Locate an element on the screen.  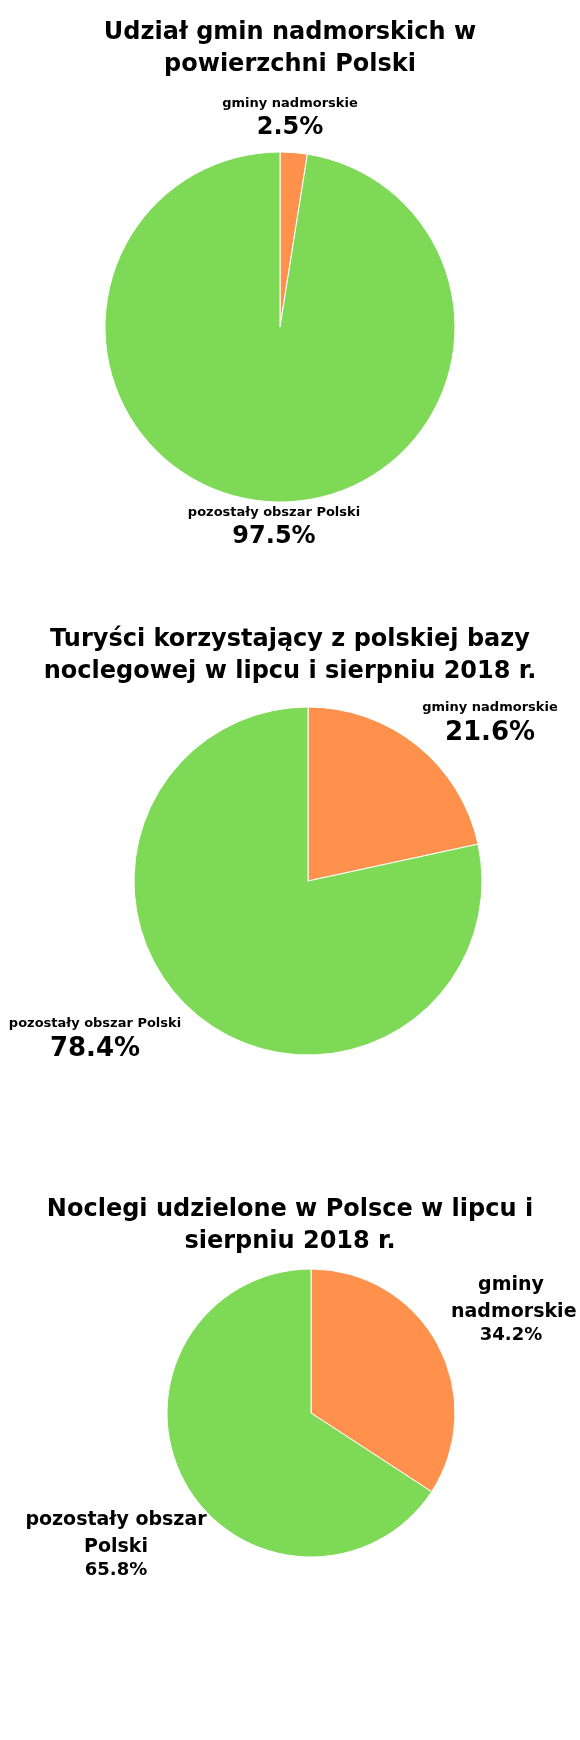
data-label: 34.2% is located at coordinates (511, 1334).